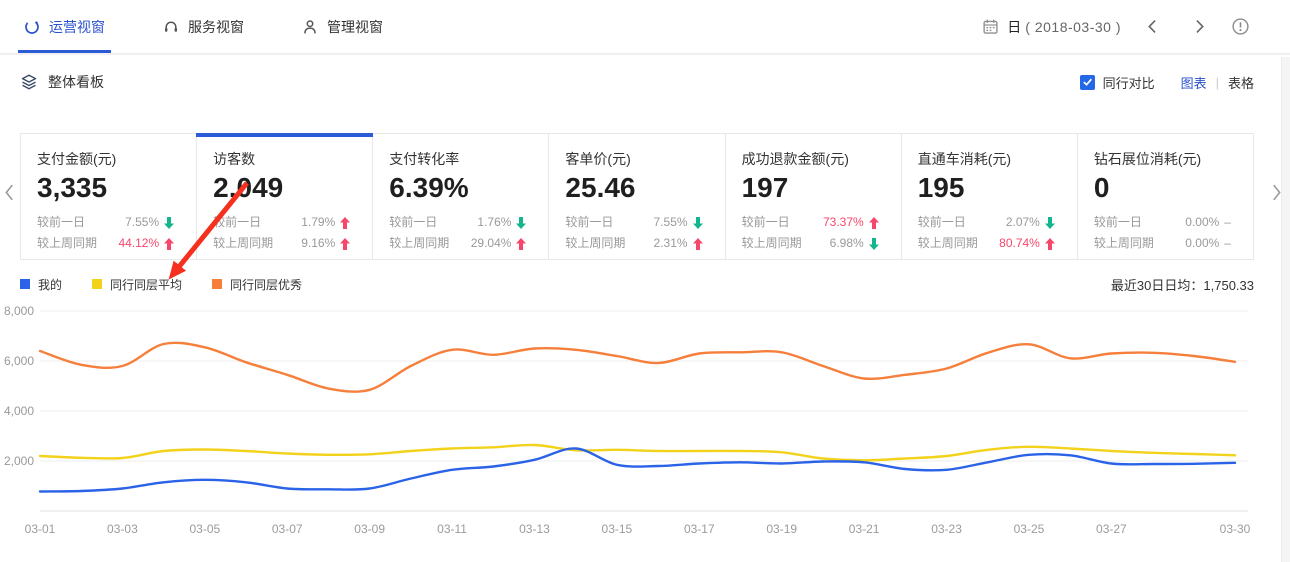 This screenshot has width=1290, height=562. What do you see at coordinates (598, 159) in the screenshot?
I see `metric-card-title: 客单价(元)` at bounding box center [598, 159].